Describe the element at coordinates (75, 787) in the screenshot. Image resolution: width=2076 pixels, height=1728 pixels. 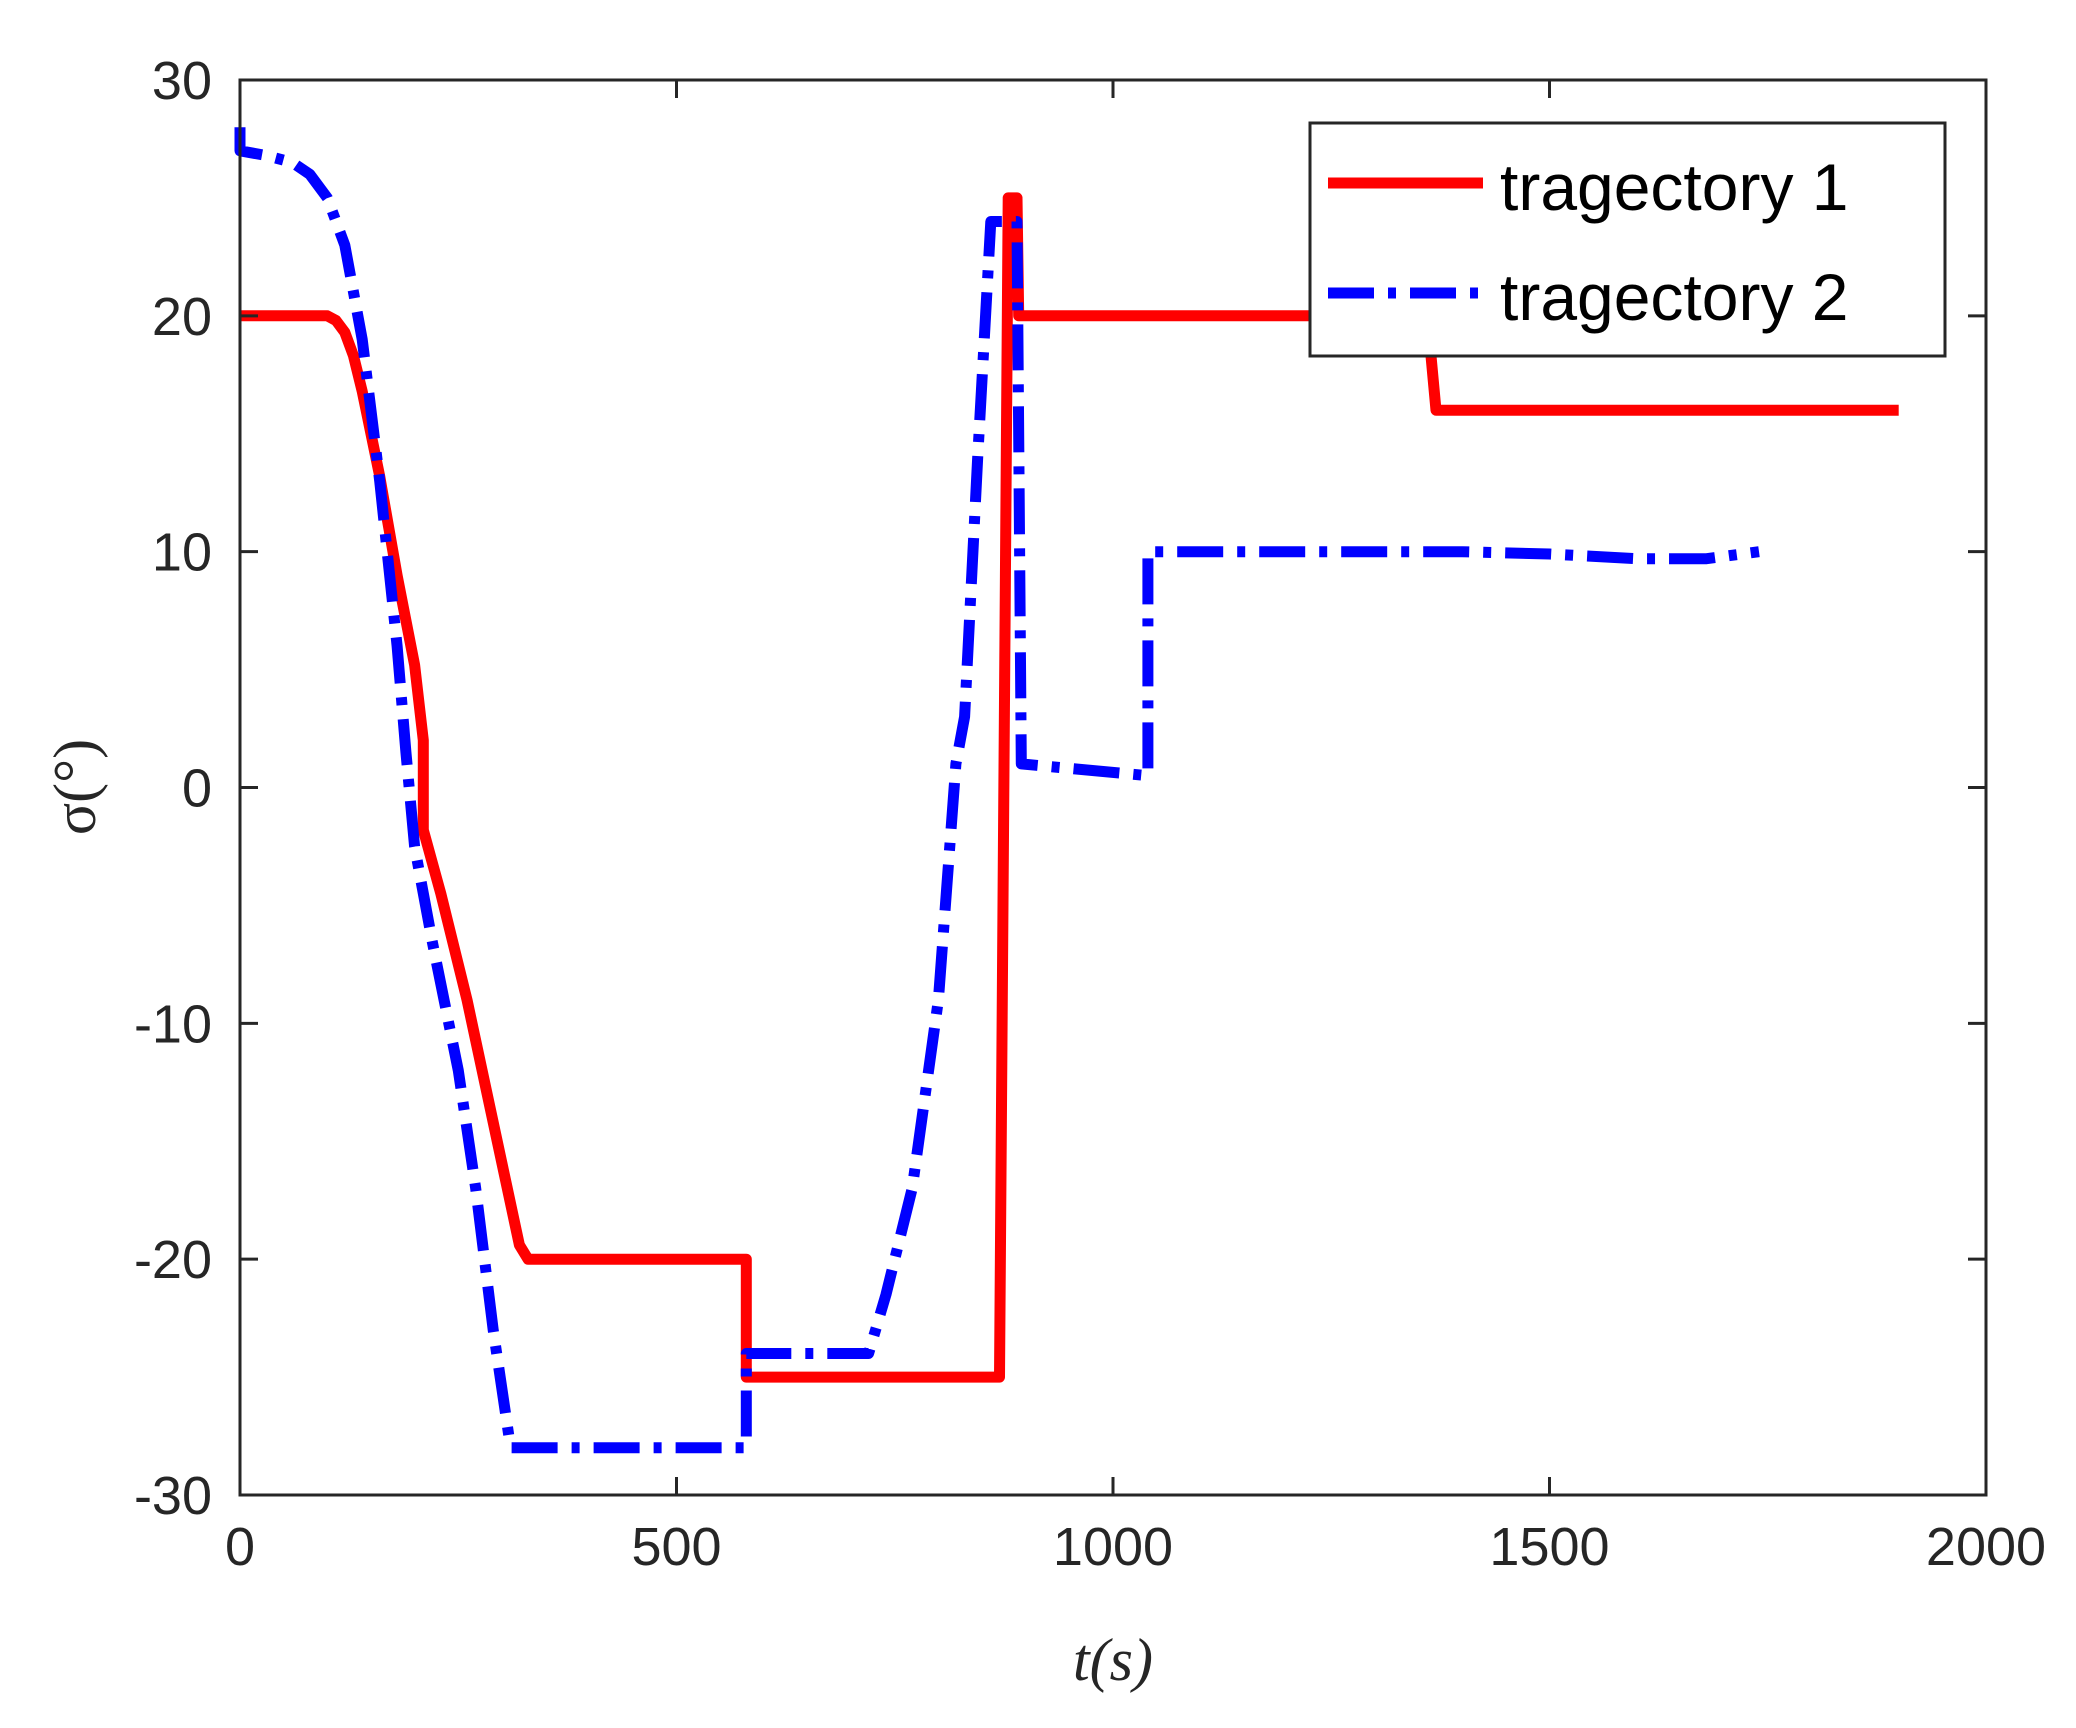
I see `y-axis-label: σ(°)` at that location.